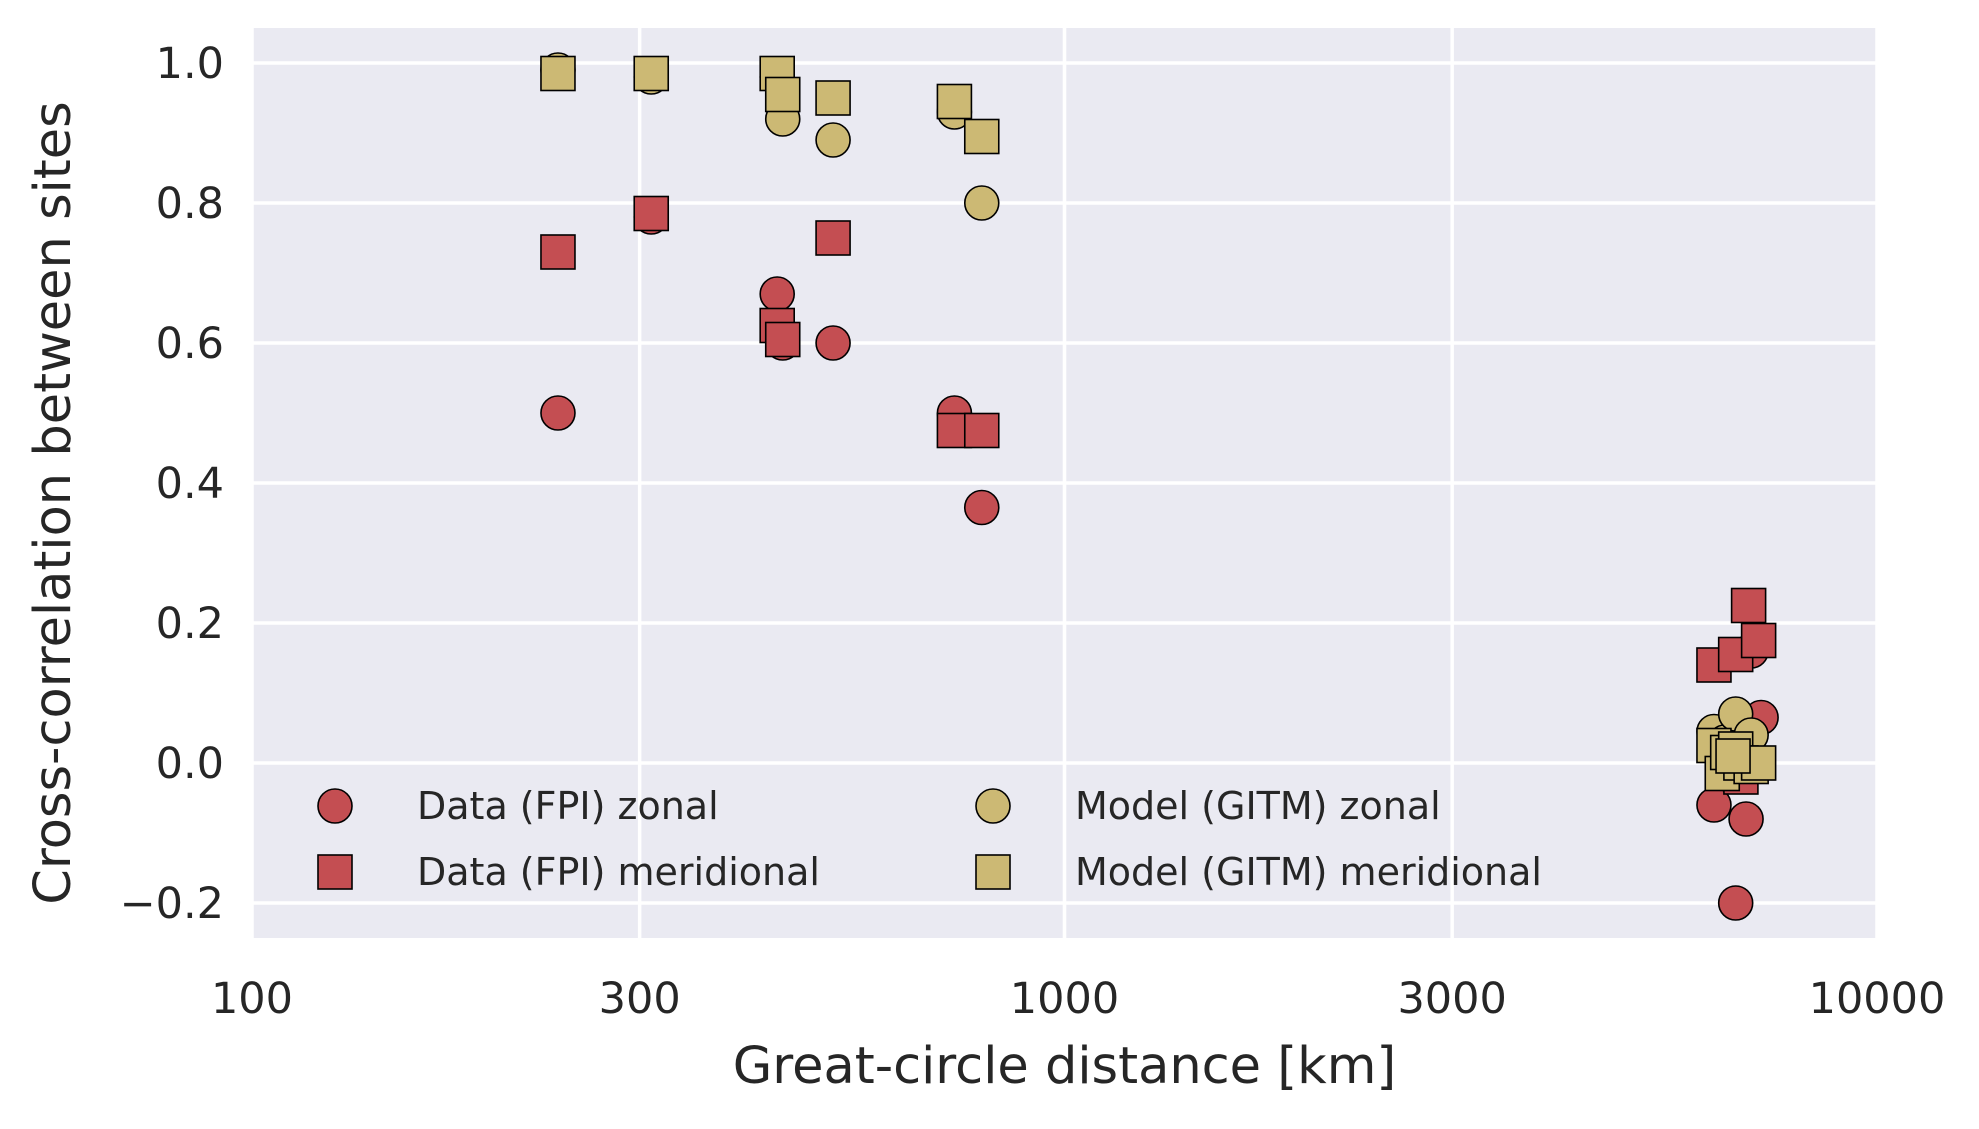 This screenshot has height=1129, width=1979. What do you see at coordinates (53, 503) in the screenshot?
I see `y-axis-label: Cross-correlation between sites` at bounding box center [53, 503].